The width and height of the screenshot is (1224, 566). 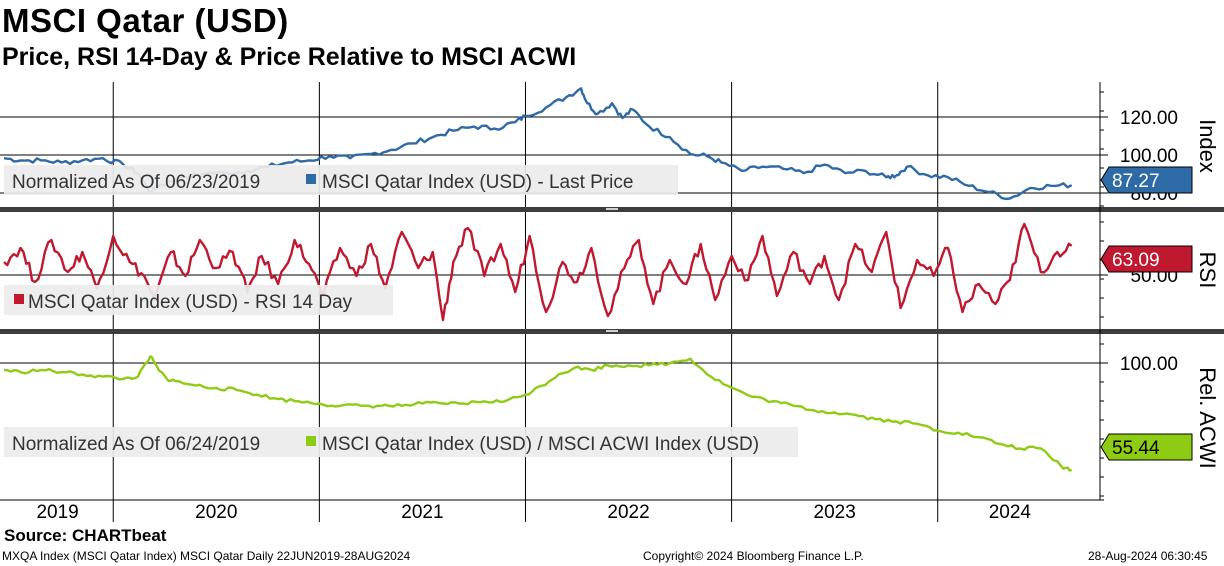 I want to click on x-tick-label: 2019, so click(x=57, y=512).